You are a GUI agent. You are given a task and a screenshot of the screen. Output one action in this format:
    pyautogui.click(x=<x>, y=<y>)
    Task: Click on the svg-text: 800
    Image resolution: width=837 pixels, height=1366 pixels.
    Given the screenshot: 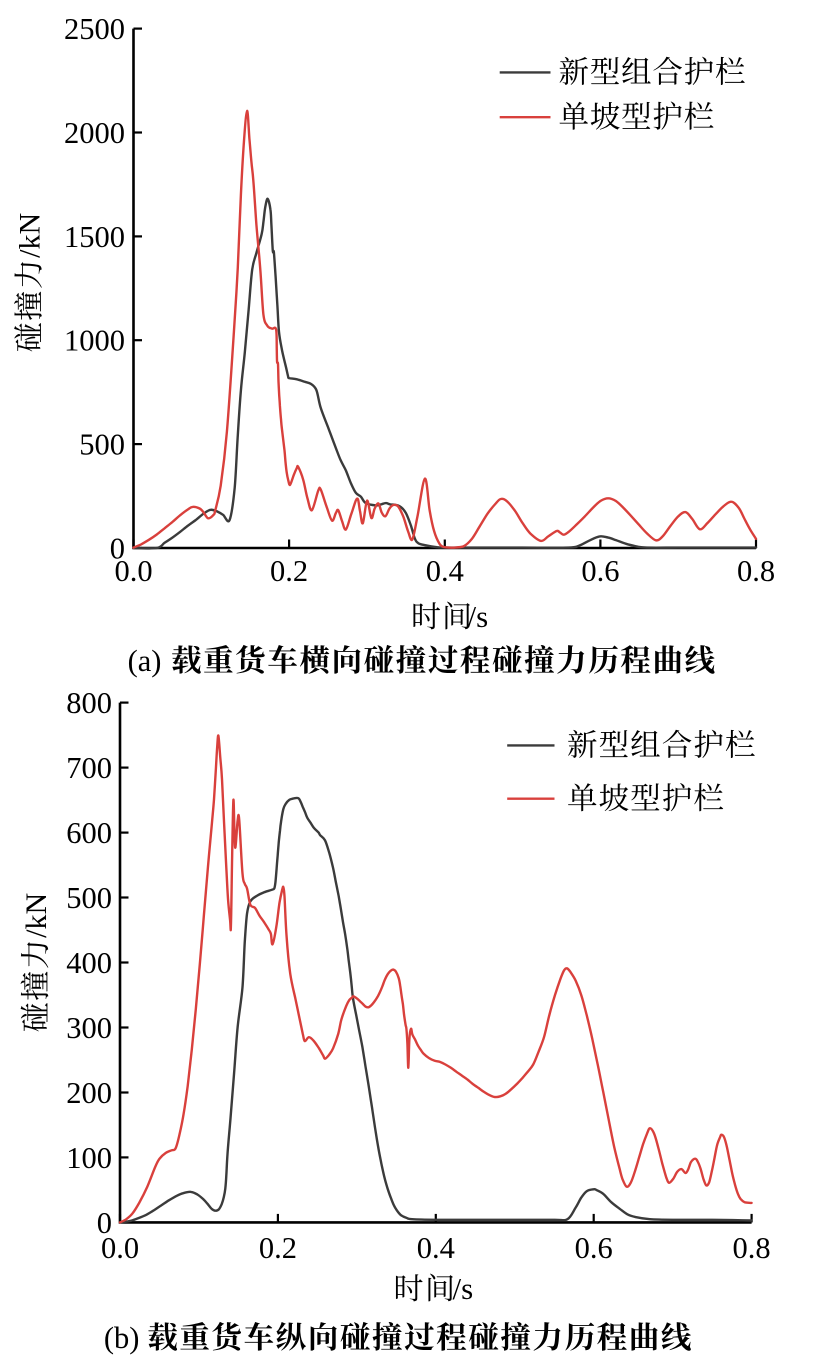 What is the action you would take?
    pyautogui.click(x=89, y=703)
    